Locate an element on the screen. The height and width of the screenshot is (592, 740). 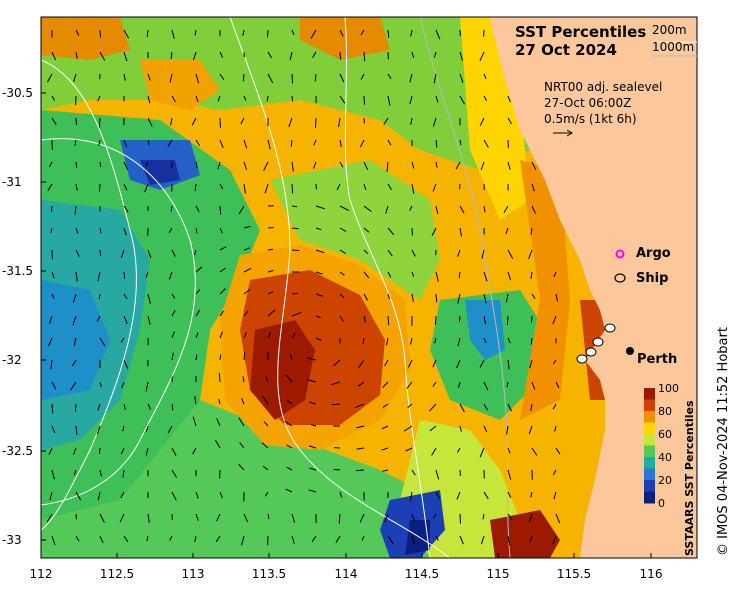
map-date: 27 Oct 2024 is located at coordinates (566, 50).